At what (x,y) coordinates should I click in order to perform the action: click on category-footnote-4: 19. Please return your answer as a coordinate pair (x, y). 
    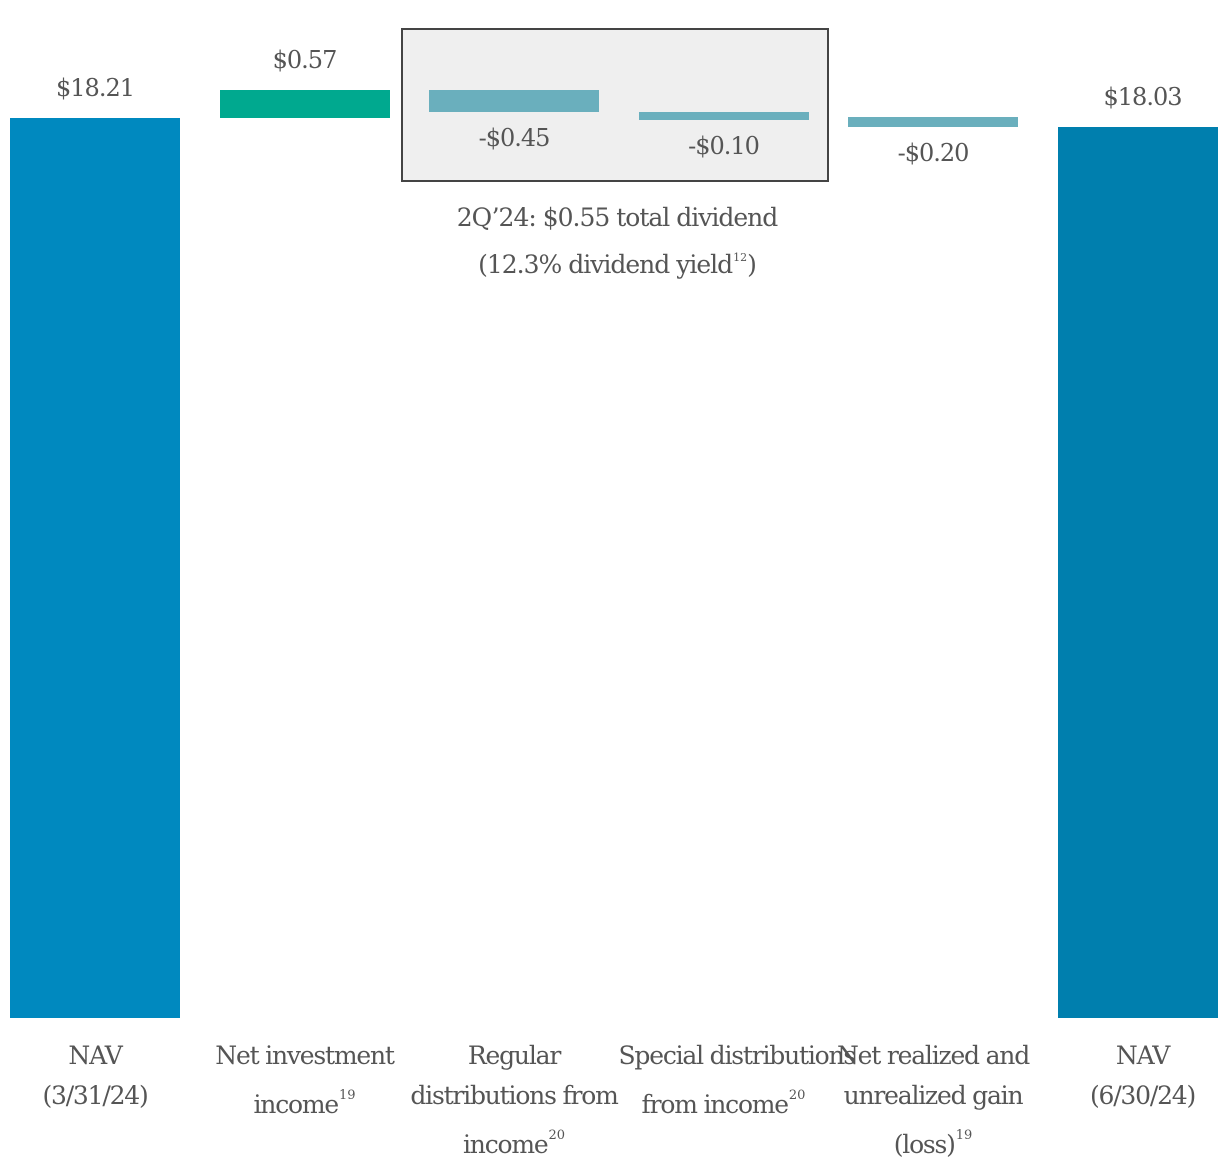
    Looking at the image, I should click on (964, 1135).